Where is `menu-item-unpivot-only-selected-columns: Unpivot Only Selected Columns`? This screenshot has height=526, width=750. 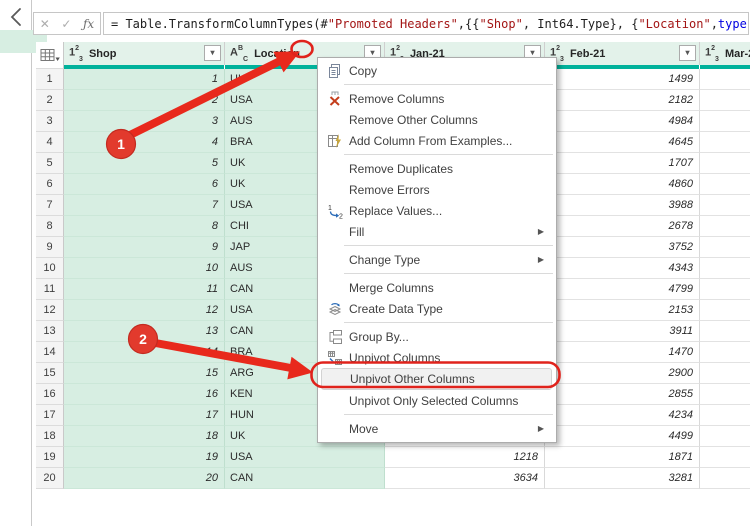
menu-item-unpivot-only-selected-columns: Unpivot Only Selected Columns is located at coordinates (437, 400).